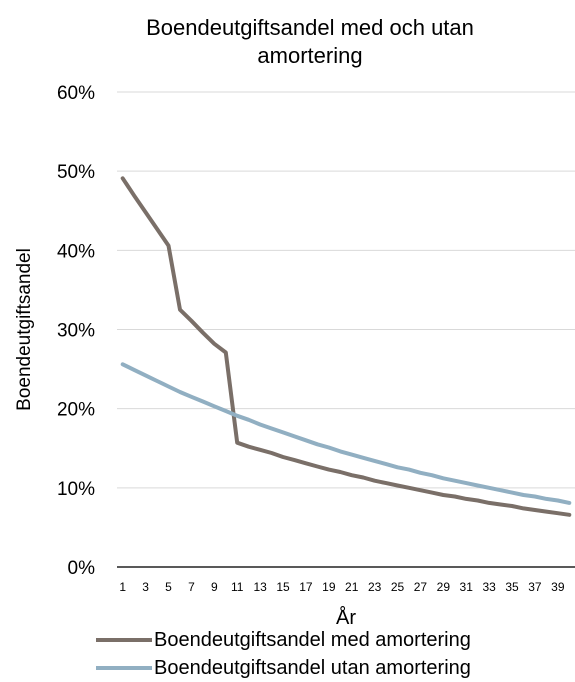  What do you see at coordinates (24, 329) in the screenshot?
I see `y-axis-label: Boendeutgiftsandel` at bounding box center [24, 329].